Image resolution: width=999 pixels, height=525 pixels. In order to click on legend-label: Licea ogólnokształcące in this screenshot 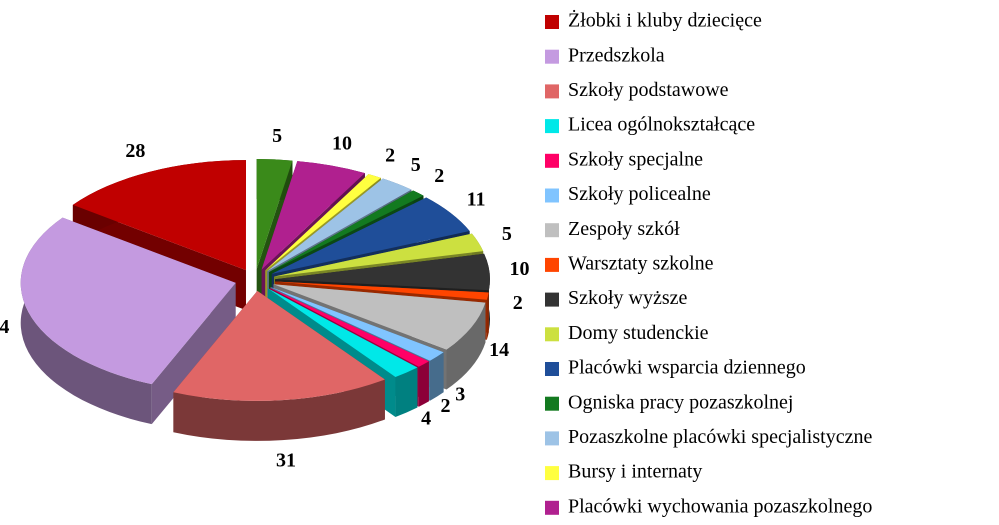, I will do `click(661, 125)`.